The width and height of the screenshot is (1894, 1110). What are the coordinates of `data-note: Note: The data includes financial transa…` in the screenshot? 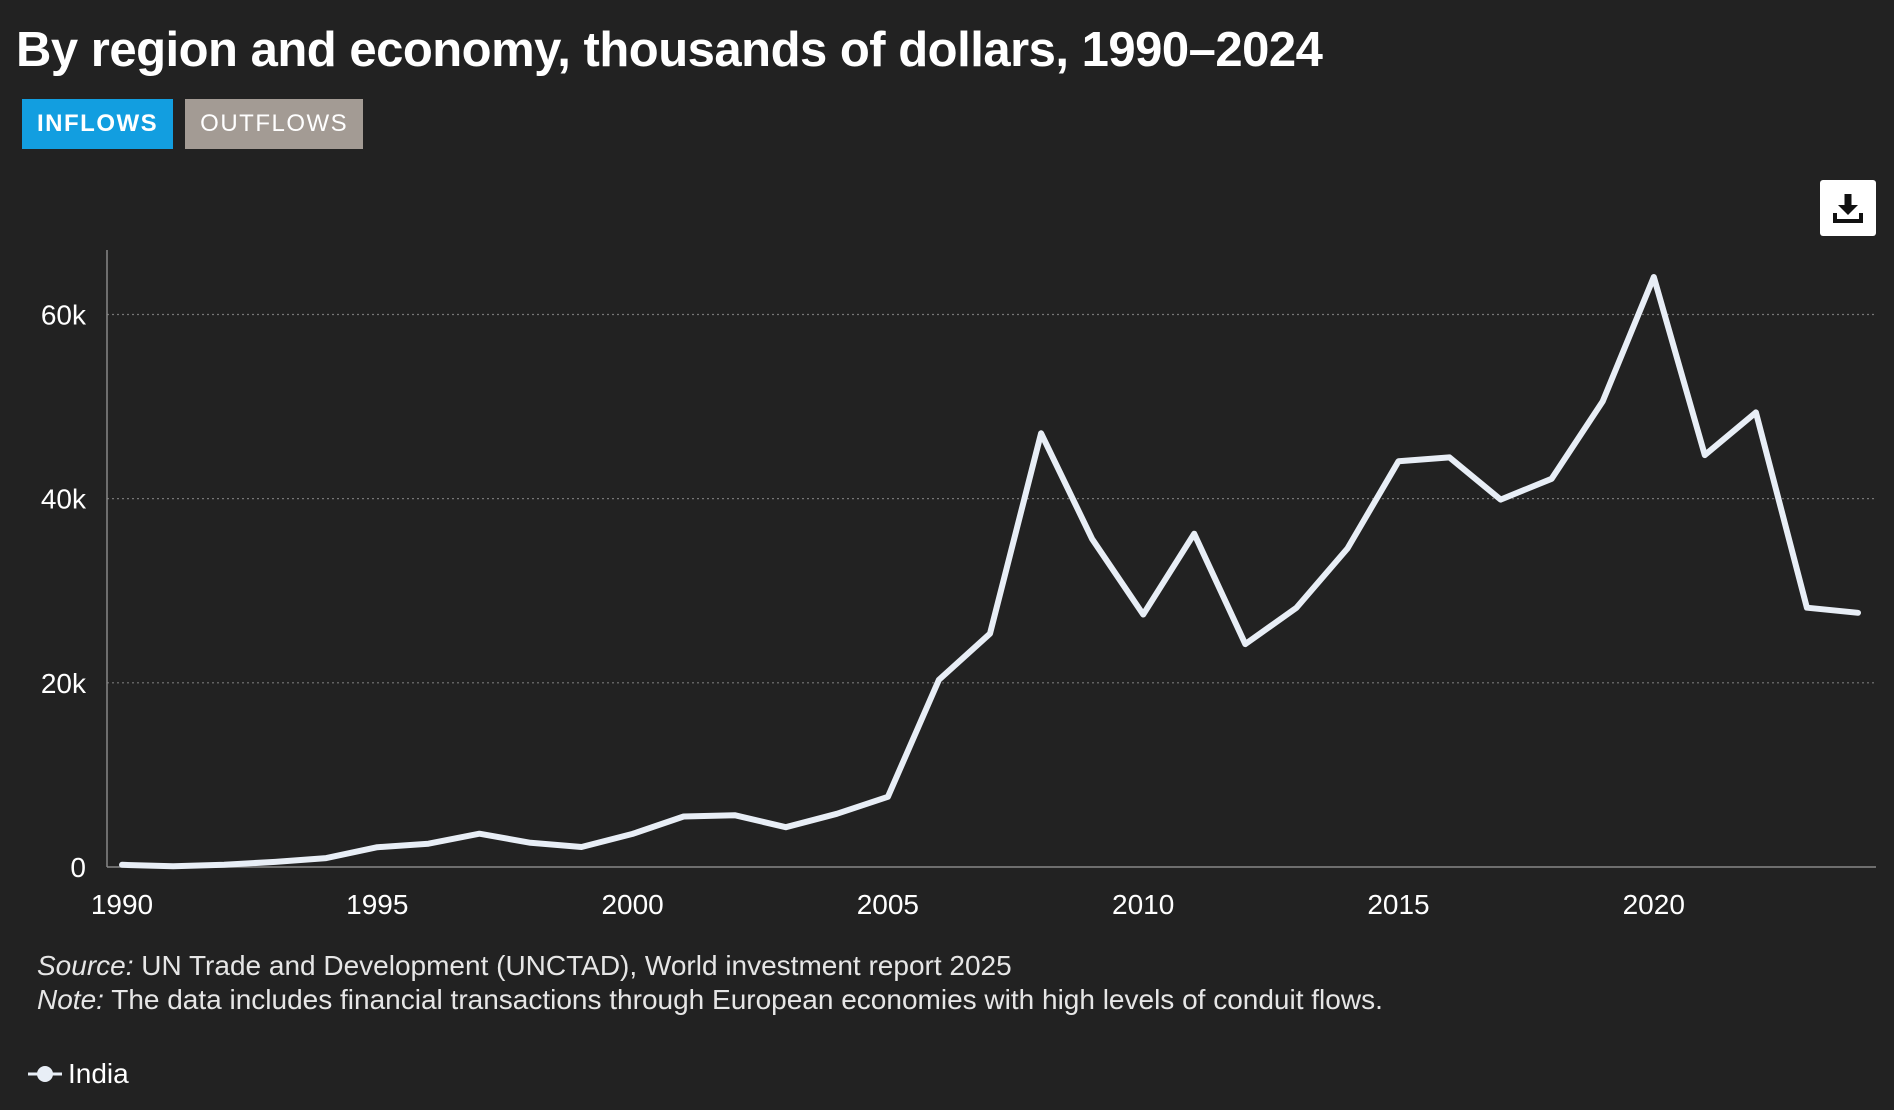 It's located at (710, 1000).